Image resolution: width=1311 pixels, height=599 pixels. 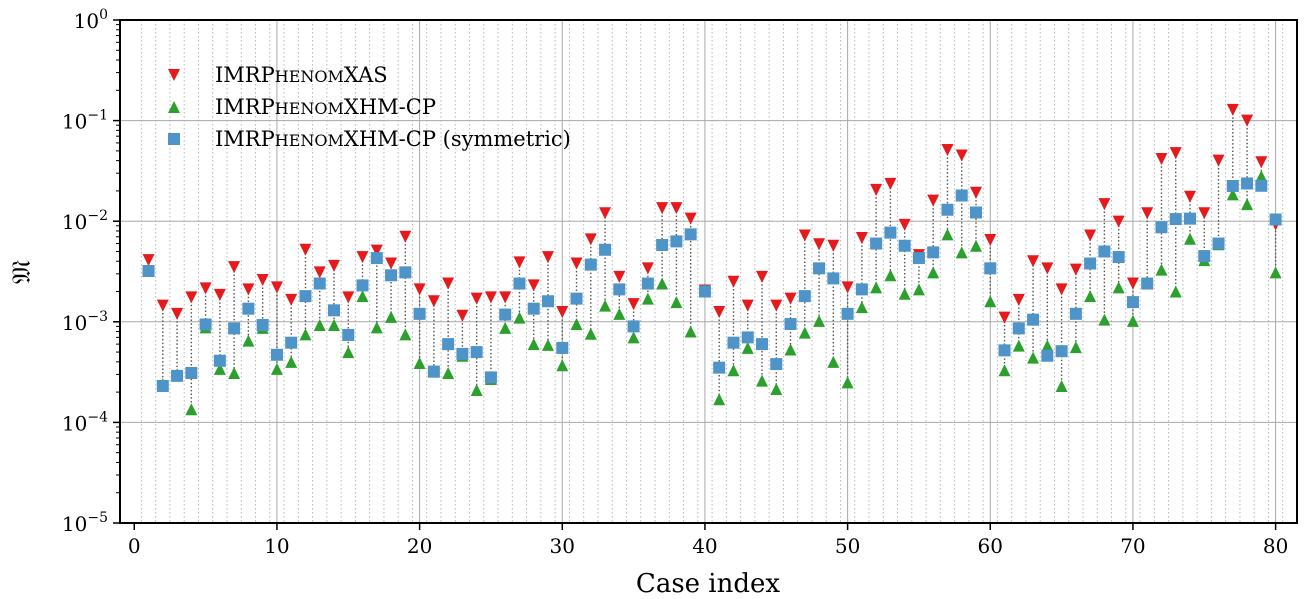 I want to click on x-tick-label: 50, so click(x=847, y=546).